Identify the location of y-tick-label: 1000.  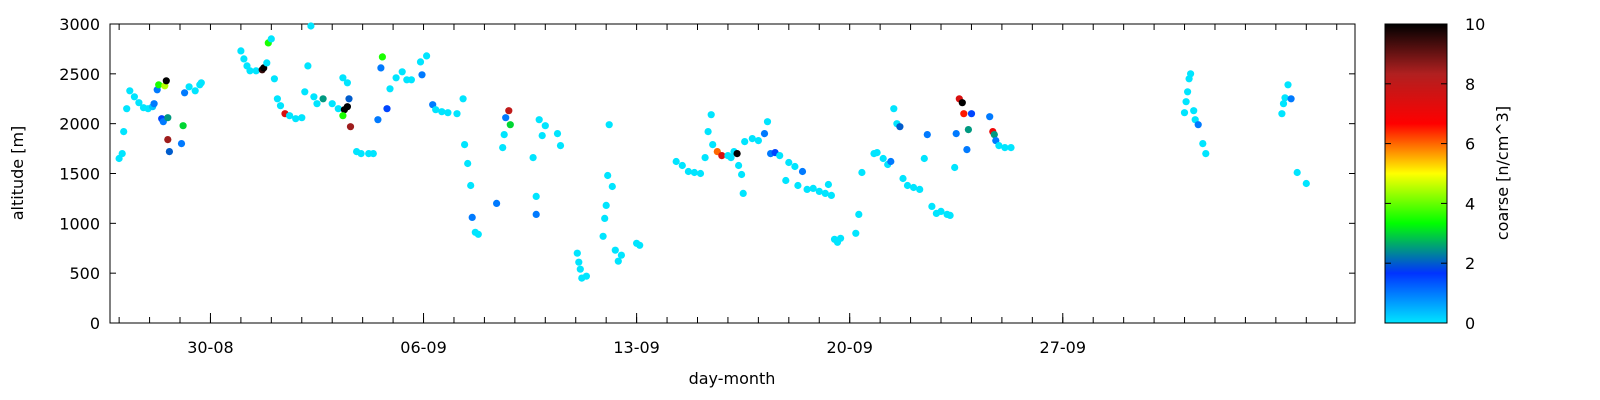
(79, 223).